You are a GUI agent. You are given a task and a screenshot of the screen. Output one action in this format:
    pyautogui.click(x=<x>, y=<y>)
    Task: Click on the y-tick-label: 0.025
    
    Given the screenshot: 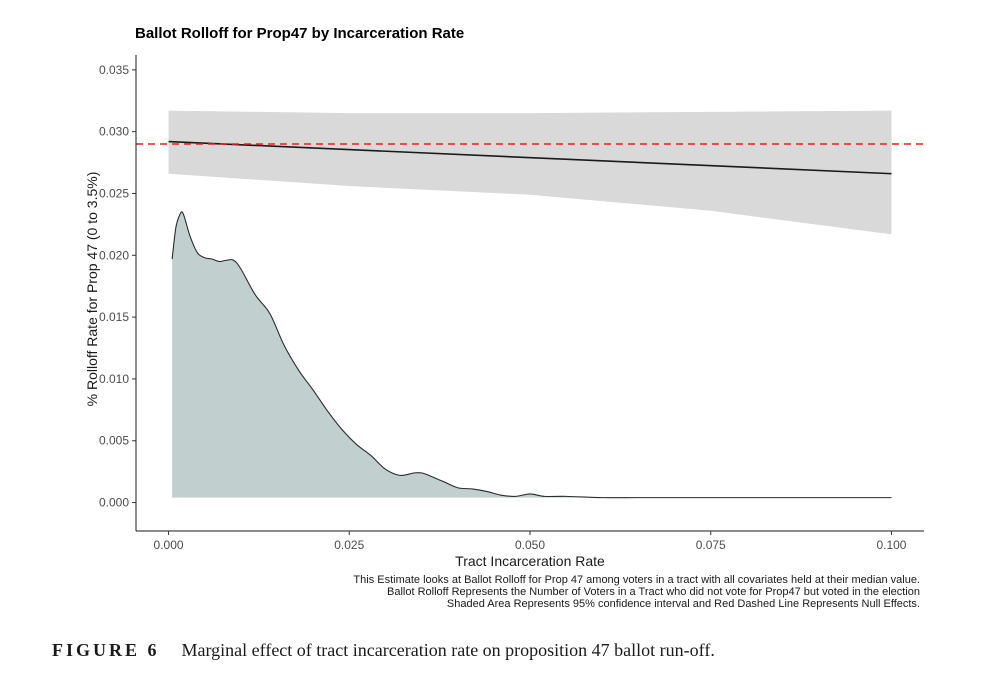 What is the action you would take?
    pyautogui.click(x=114, y=193)
    